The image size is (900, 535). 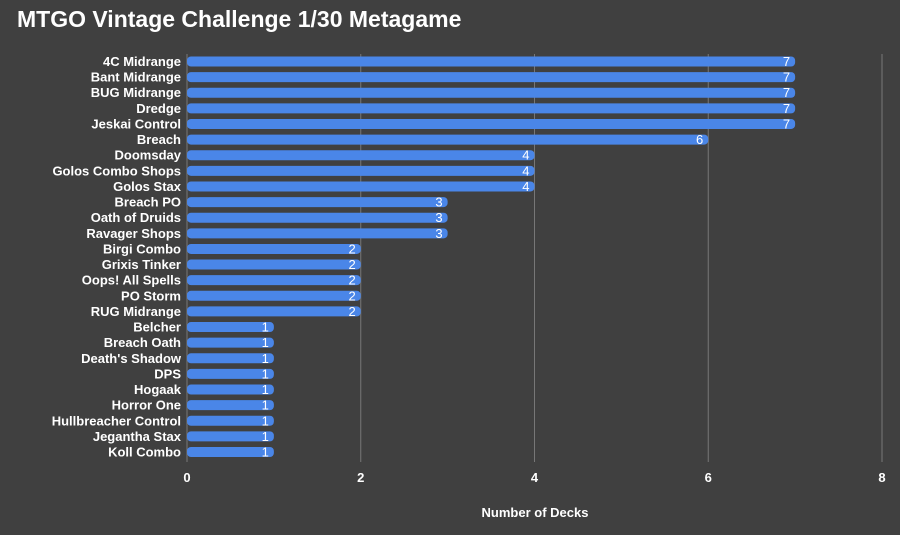 What do you see at coordinates (136, 77) in the screenshot?
I see `category-label: Bant Midrange` at bounding box center [136, 77].